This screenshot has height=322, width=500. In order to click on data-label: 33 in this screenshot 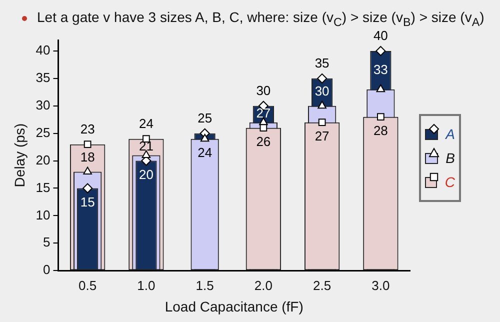, I will do `click(380, 69)`.